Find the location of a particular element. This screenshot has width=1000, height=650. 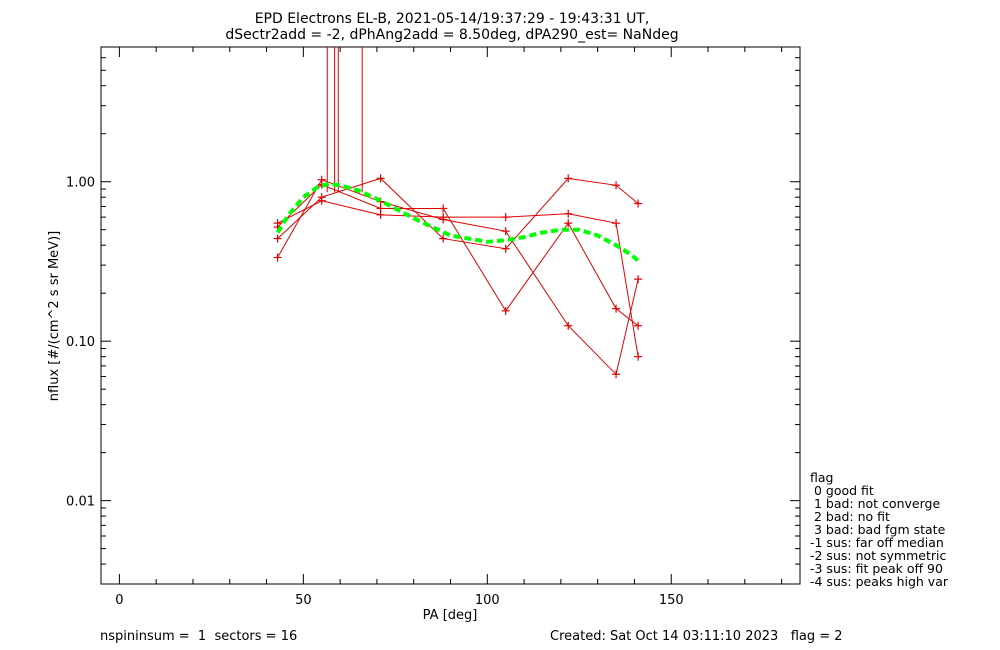

fit-curve-group is located at coordinates (457, 222).